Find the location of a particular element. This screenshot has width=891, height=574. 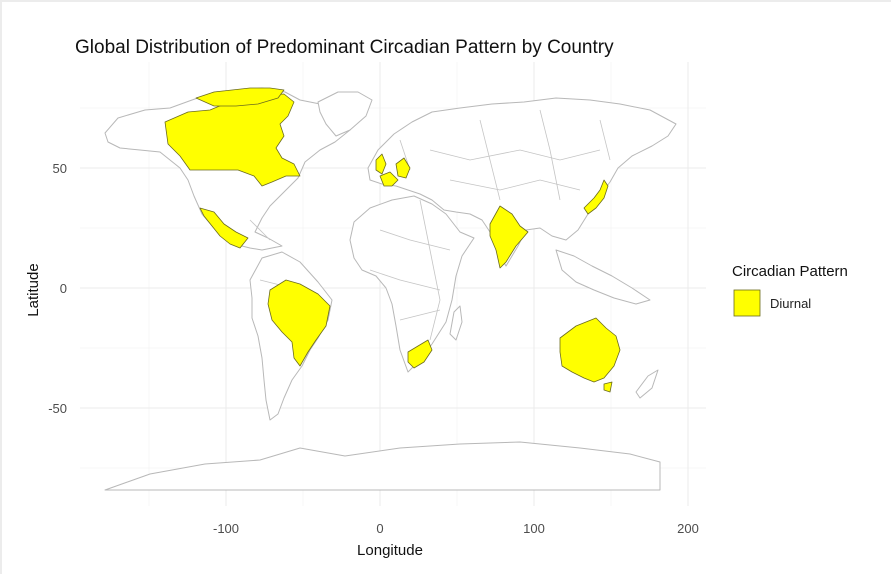

land-madagascar is located at coordinates (456, 323).